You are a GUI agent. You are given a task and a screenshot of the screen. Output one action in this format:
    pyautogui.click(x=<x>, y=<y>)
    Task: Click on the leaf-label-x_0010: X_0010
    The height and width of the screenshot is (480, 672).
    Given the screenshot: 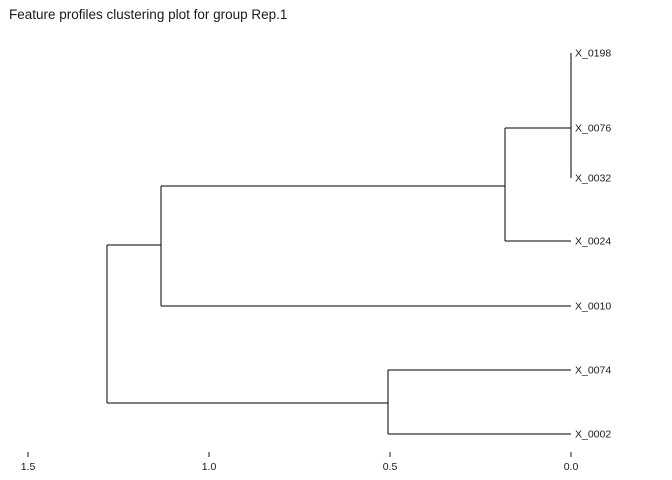 What is the action you would take?
    pyautogui.click(x=593, y=307)
    